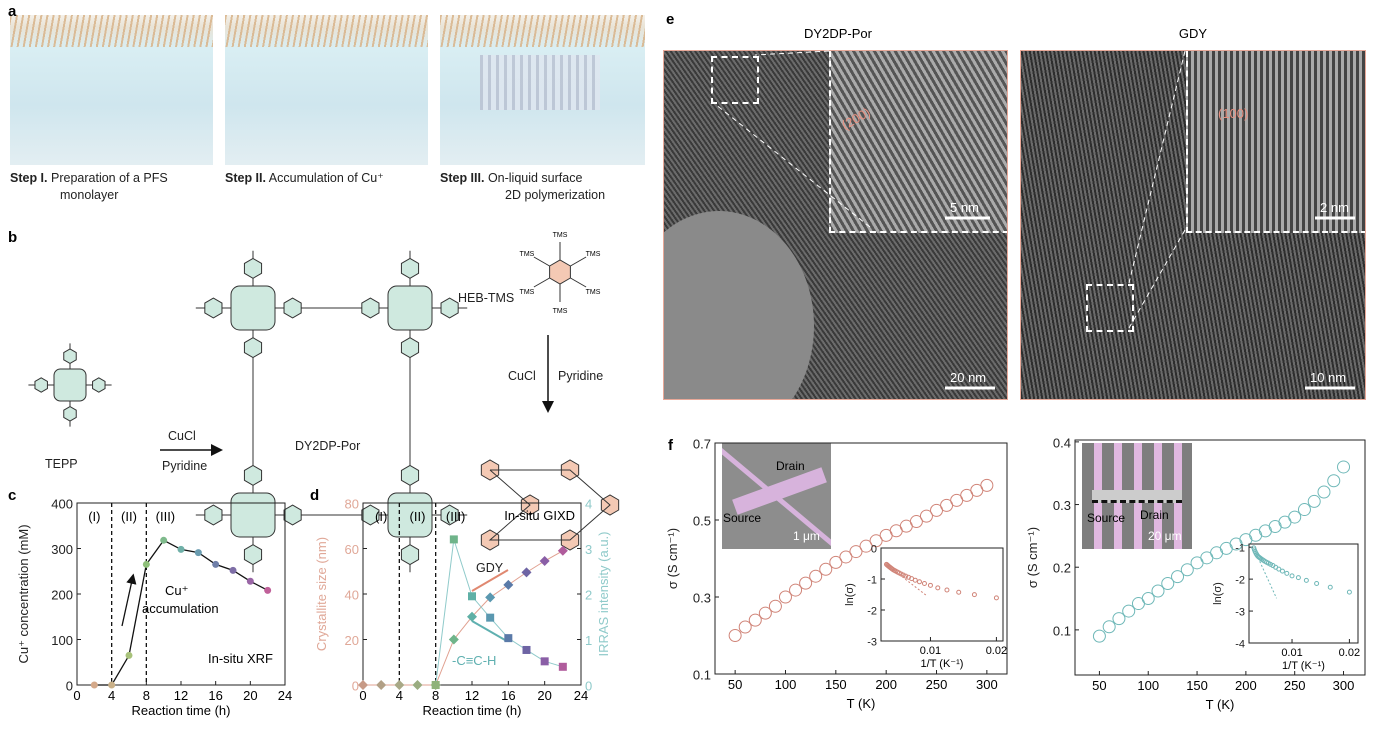 The image size is (1379, 729). What do you see at coordinates (381, 516) in the screenshot?
I see `region-label: (I)` at bounding box center [381, 516].